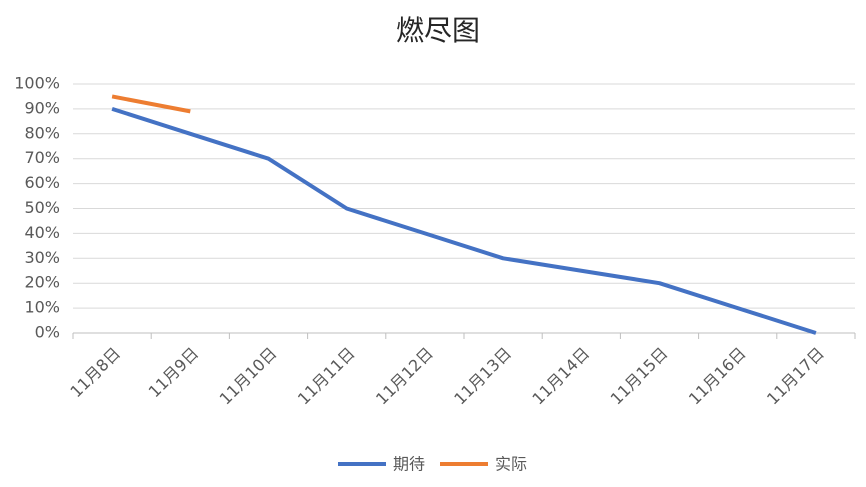 This screenshot has width=866, height=487. What do you see at coordinates (409, 464) in the screenshot?
I see `legend-label: 期待` at bounding box center [409, 464].